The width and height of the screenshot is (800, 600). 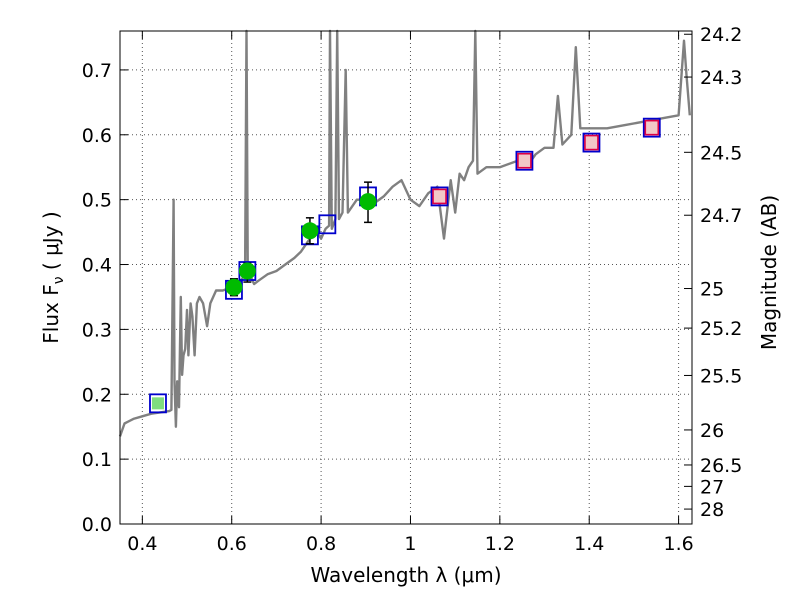 What do you see at coordinates (321, 544) in the screenshot?
I see `x-tick-label: 0.8` at bounding box center [321, 544].